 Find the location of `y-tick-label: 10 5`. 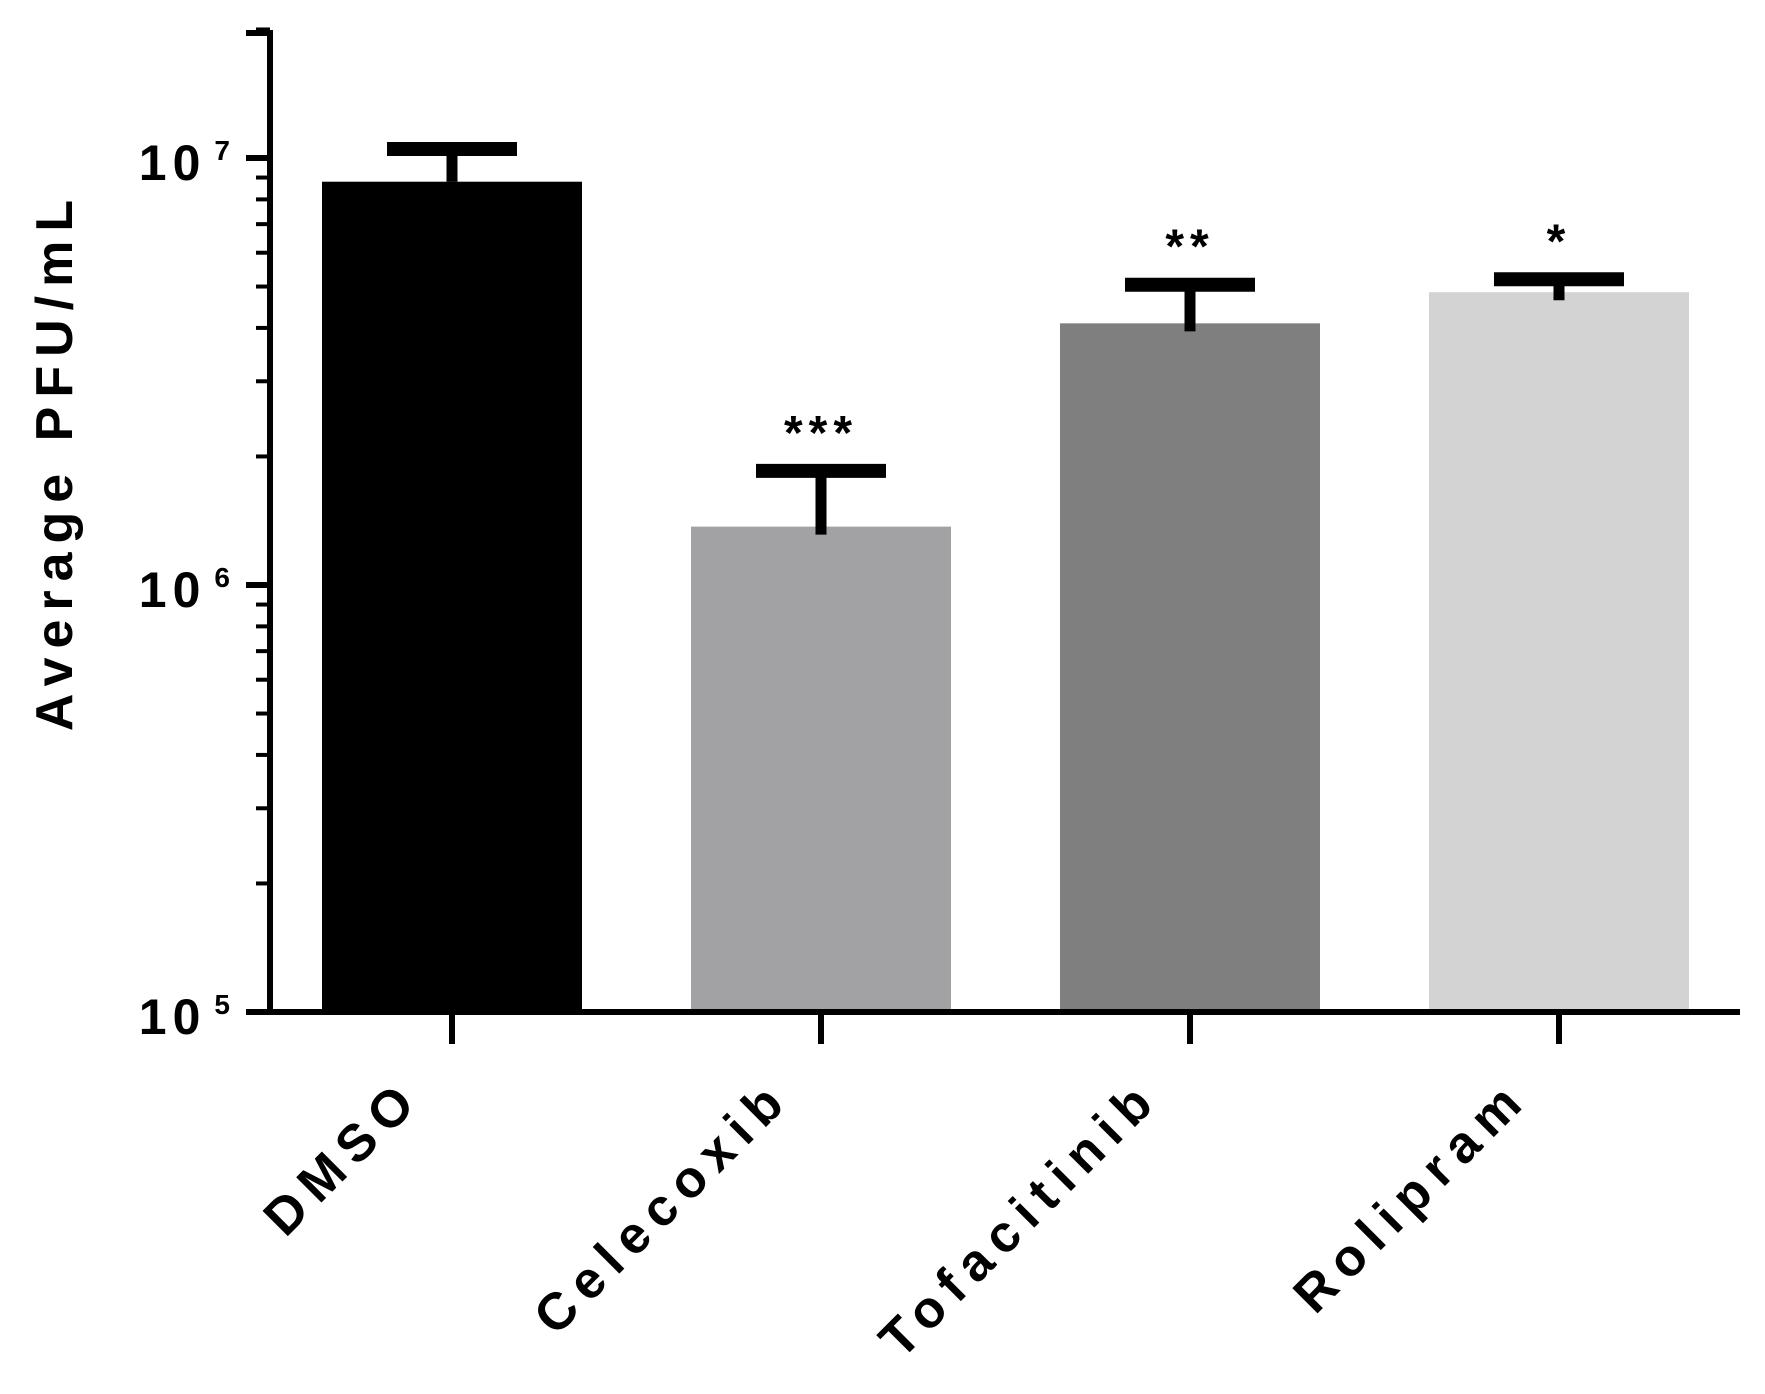

y-tick-label: 10 5 is located at coordinates (184, 1017).